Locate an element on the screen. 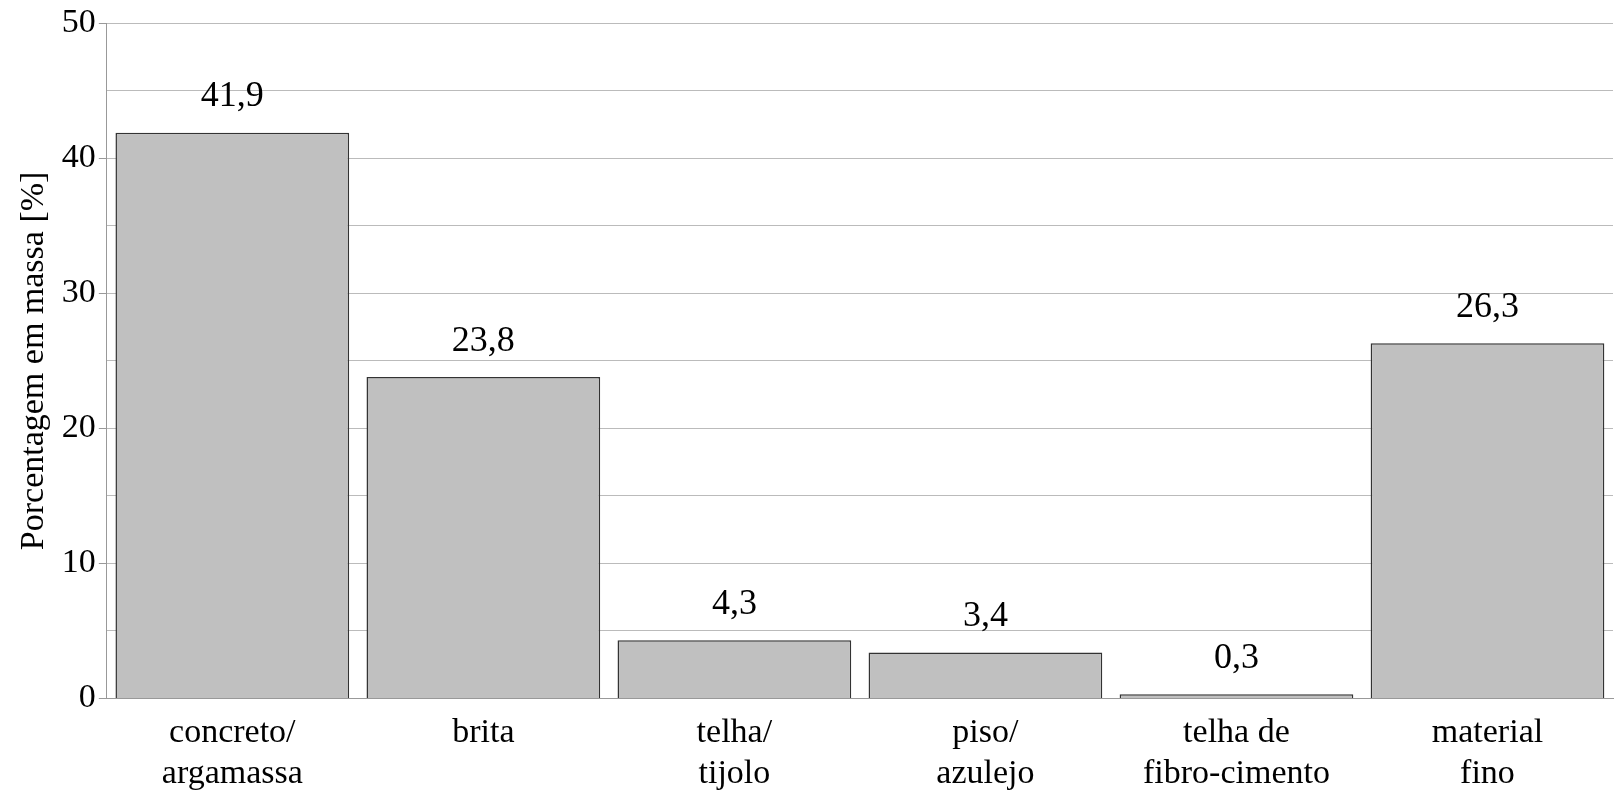 Image resolution: width=1623 pixels, height=808 pixels. x-tick-label: telha/ tijolo is located at coordinates (734, 750).